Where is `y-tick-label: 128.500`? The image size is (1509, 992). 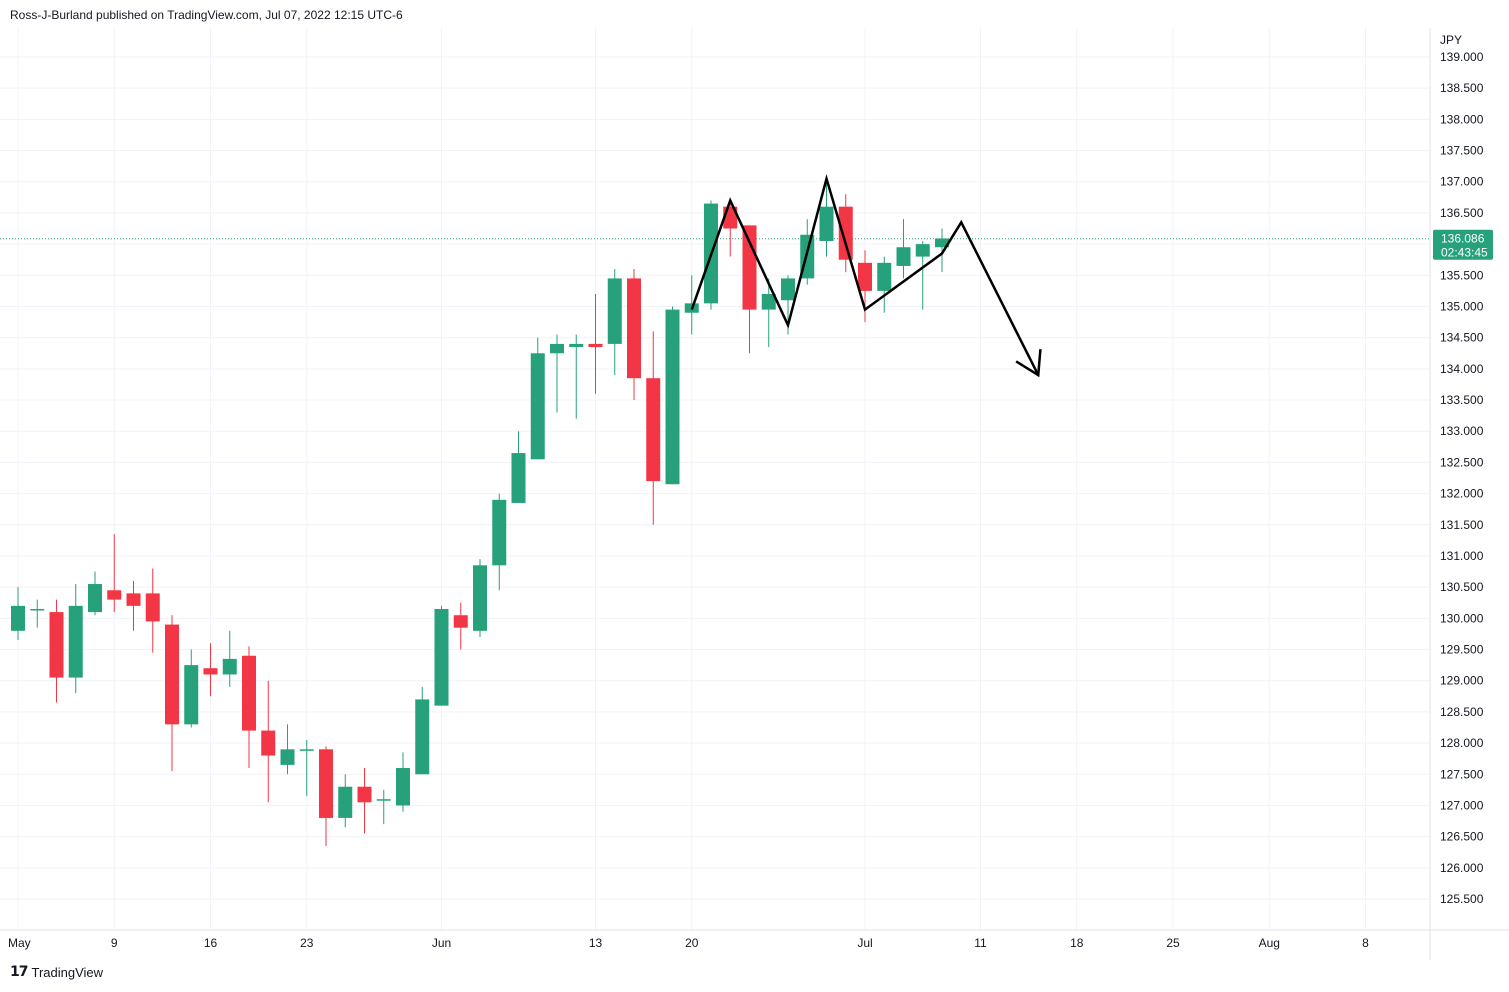
y-tick-label: 128.500 is located at coordinates (1462, 712).